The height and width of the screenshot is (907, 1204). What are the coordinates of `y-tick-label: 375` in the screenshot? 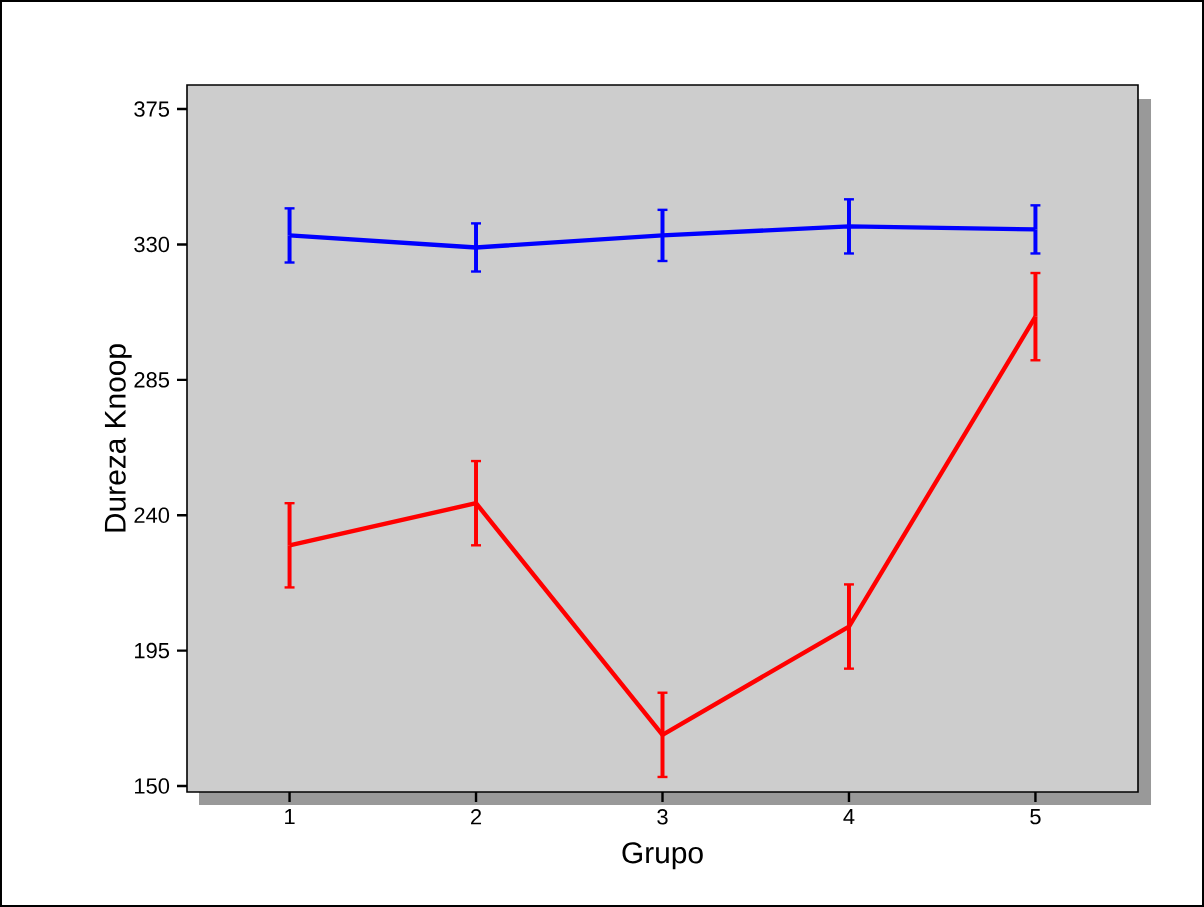 It's located at (152, 109).